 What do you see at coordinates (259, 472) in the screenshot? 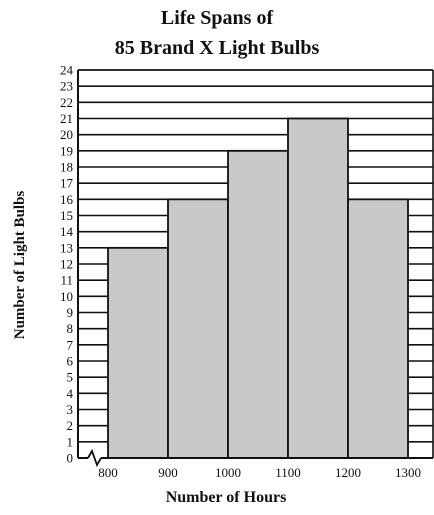
I see `x-tick-labels: 800 900 1000 1100 1200 1300` at bounding box center [259, 472].